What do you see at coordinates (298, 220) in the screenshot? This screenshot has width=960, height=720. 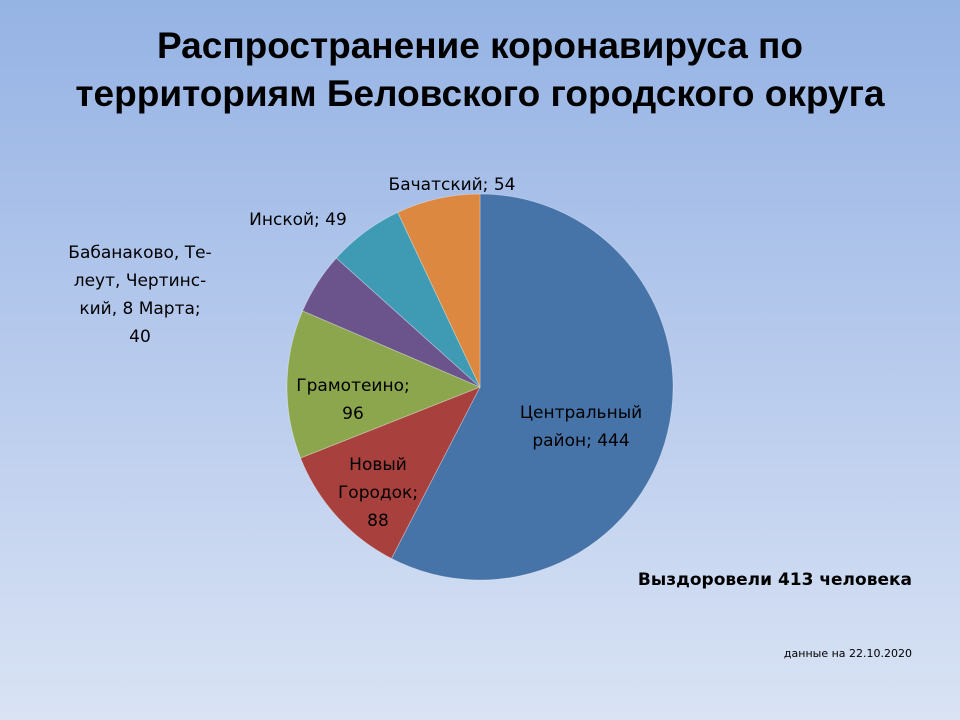 I see `slice-label-4: Инской; 49` at bounding box center [298, 220].